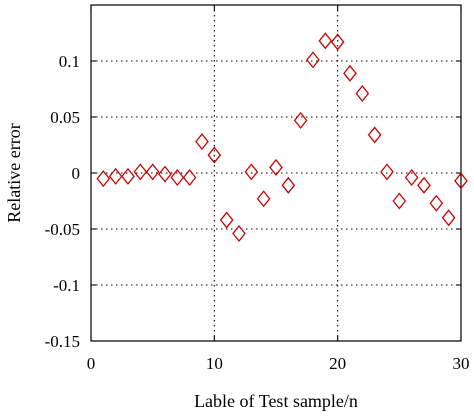  Describe the element at coordinates (278, 363) in the screenshot. I see `x-tick-labels: 0 10 20 30` at that location.